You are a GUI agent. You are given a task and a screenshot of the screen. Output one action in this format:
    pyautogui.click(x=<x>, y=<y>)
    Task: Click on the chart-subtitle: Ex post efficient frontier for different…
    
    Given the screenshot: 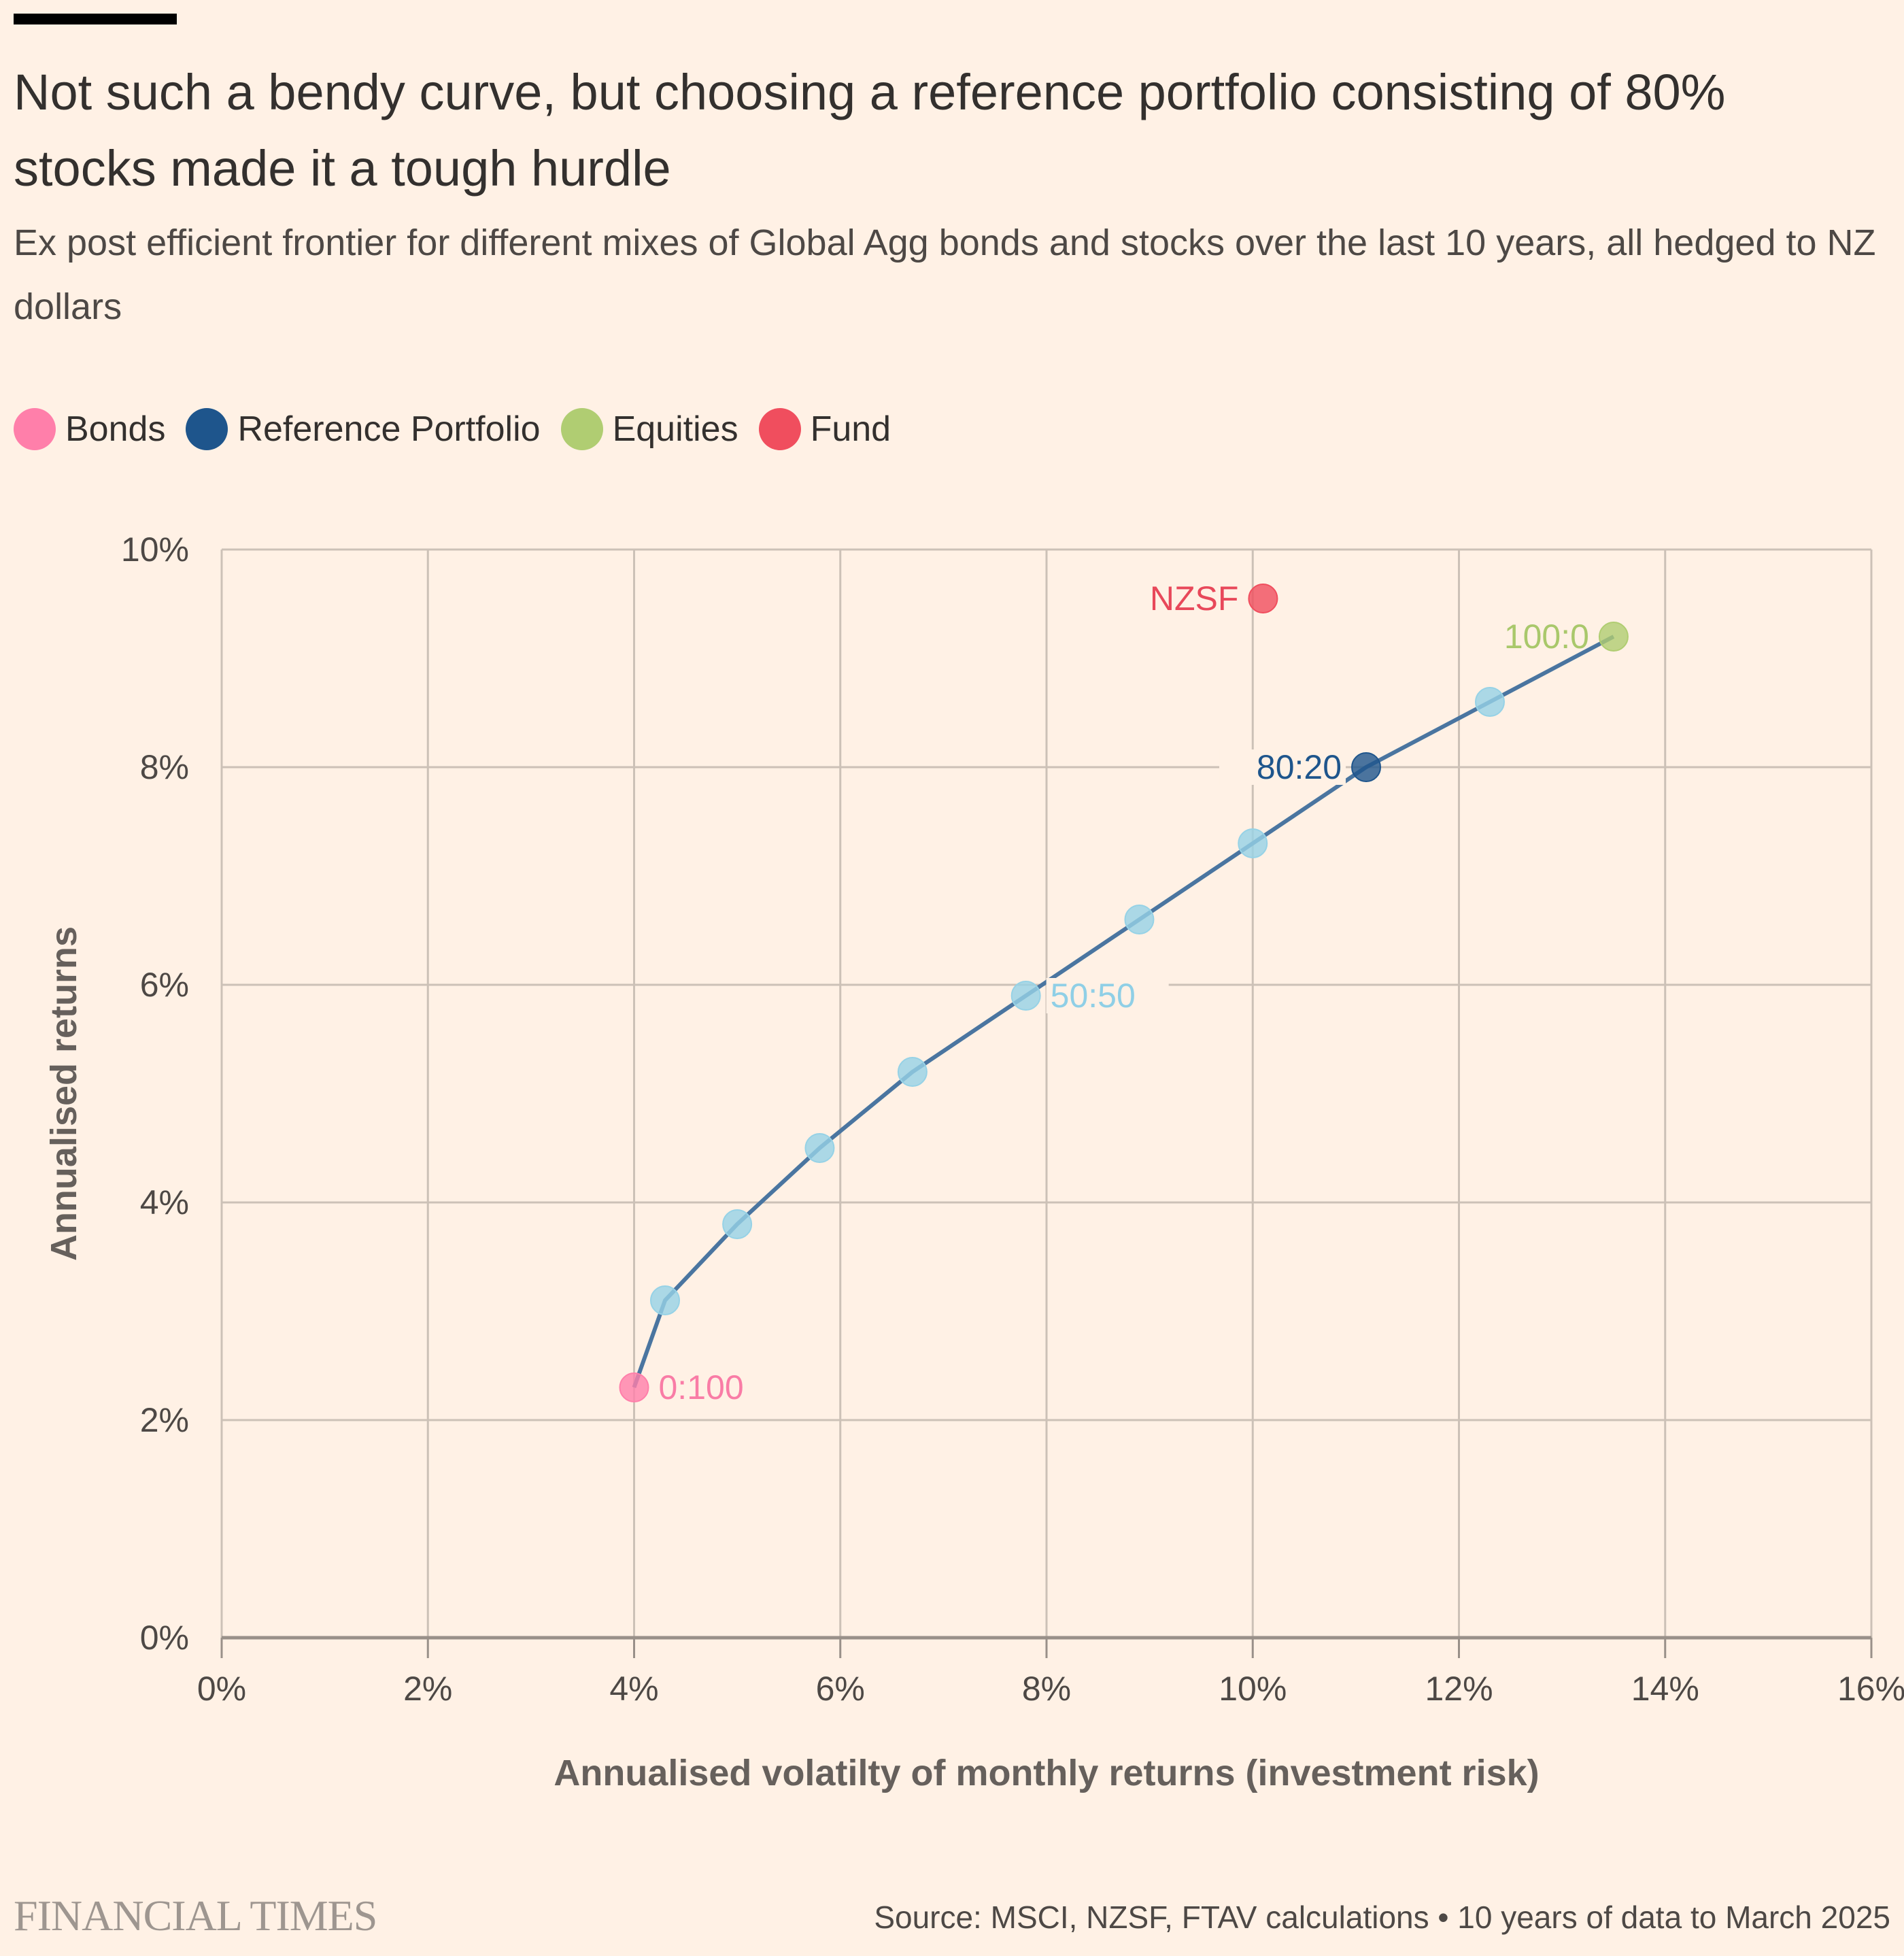 What is the action you would take?
    pyautogui.click(x=945, y=274)
    